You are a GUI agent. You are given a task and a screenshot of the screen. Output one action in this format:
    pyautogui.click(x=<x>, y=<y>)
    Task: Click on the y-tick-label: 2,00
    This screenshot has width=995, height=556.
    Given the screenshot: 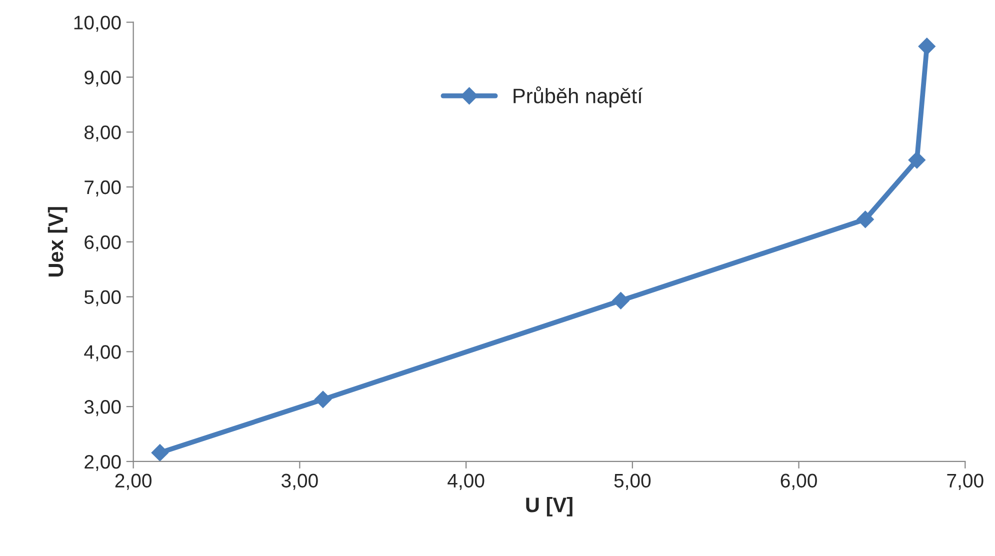 What is the action you would take?
    pyautogui.click(x=102, y=463)
    